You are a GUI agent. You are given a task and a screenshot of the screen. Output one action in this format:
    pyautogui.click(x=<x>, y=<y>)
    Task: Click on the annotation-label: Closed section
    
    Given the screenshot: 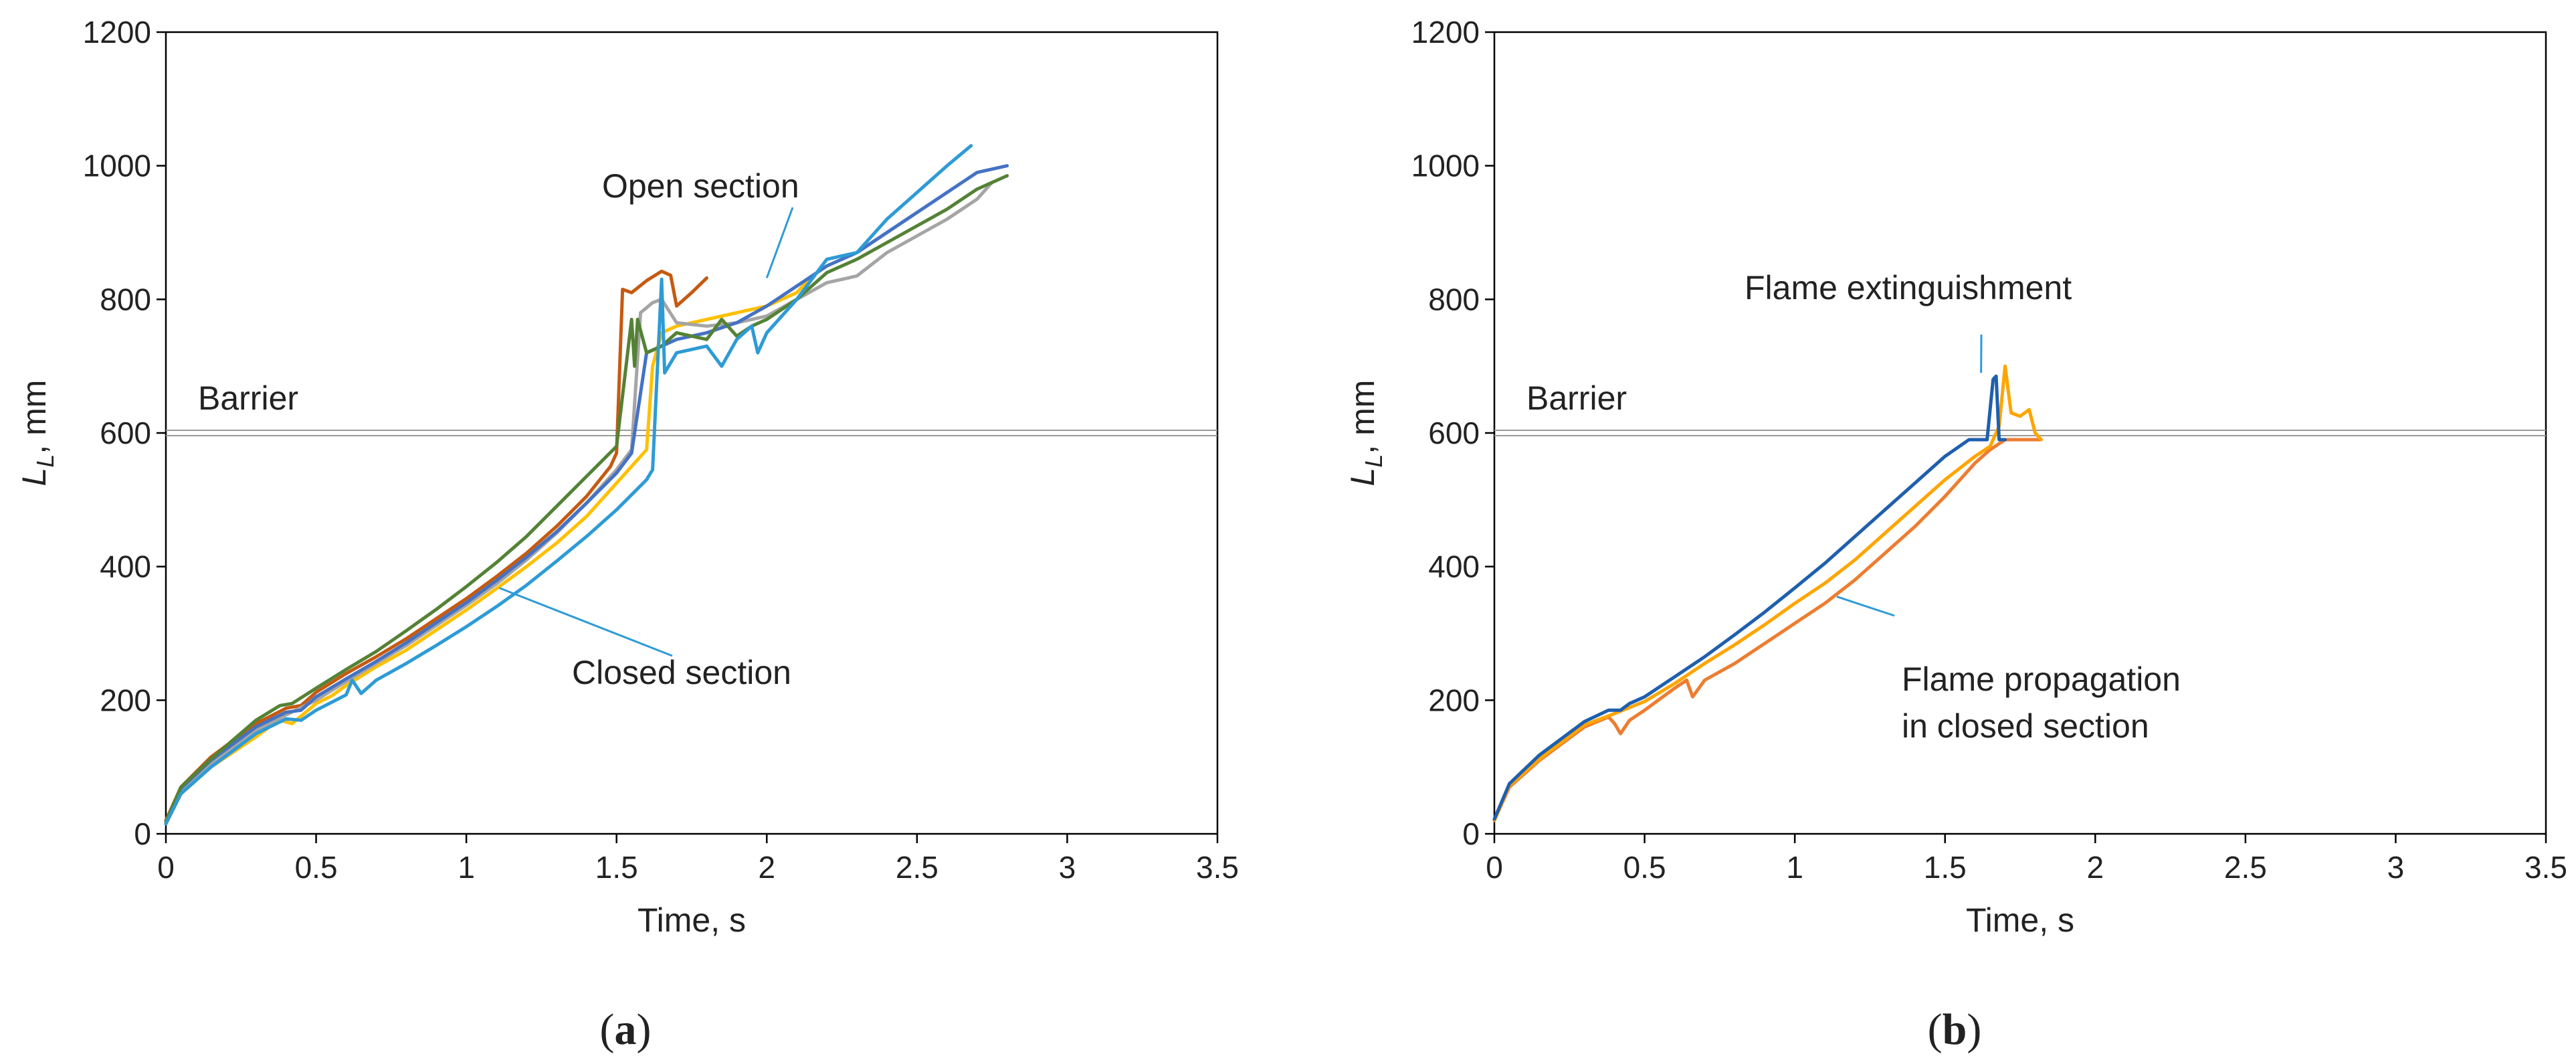 What is the action you would take?
    pyautogui.click(x=681, y=672)
    